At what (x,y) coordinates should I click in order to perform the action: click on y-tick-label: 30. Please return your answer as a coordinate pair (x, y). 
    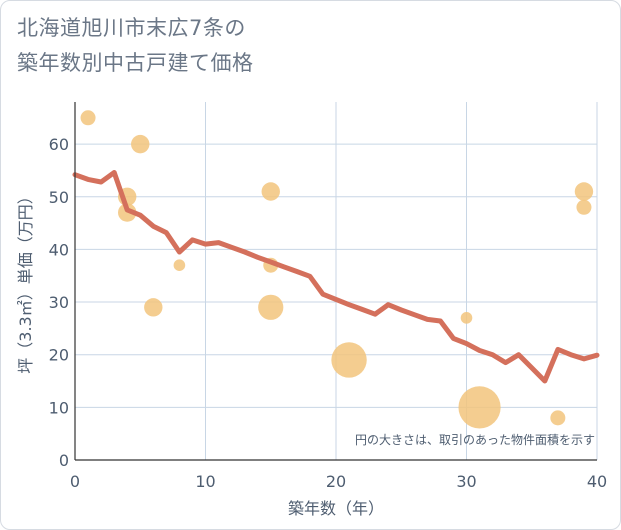
    Looking at the image, I should click on (59, 302).